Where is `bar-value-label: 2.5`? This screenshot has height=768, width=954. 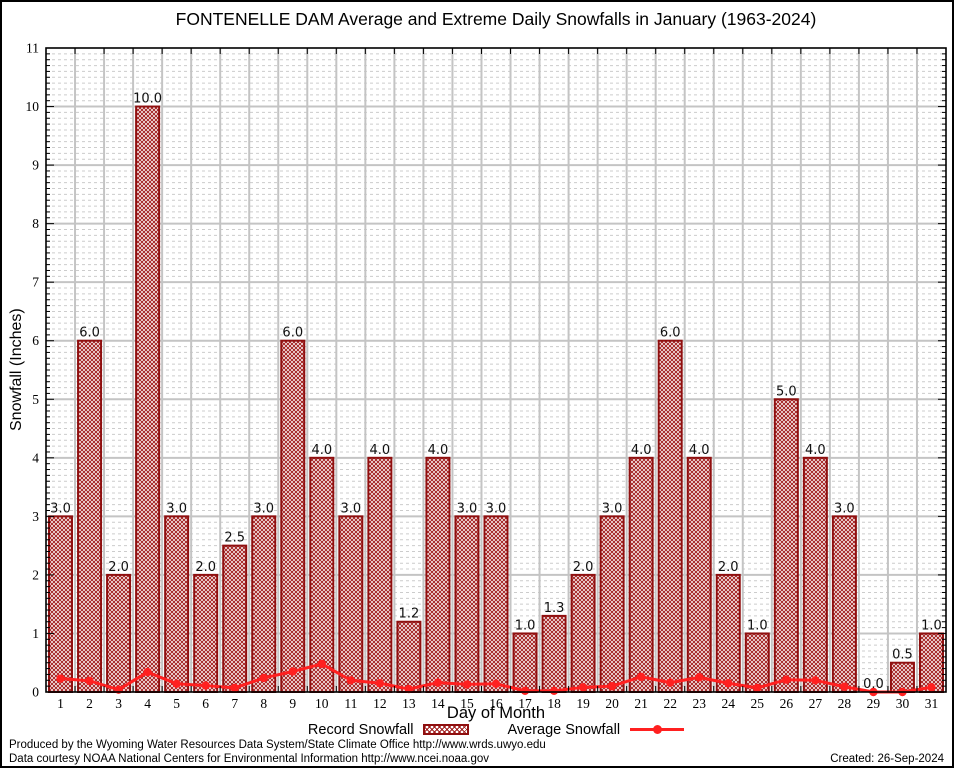
bar-value-label: 2.5 is located at coordinates (234, 538).